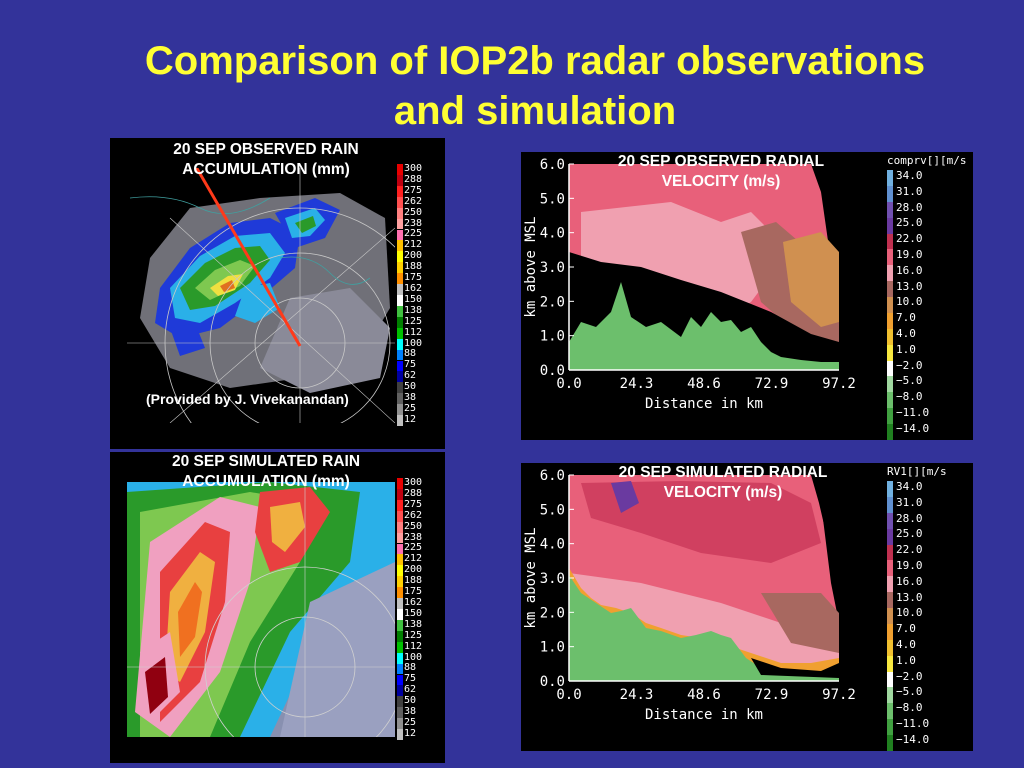 Image resolution: width=1024 pixels, height=768 pixels. Describe the element at coordinates (839, 384) in the screenshot. I see `x-tick-label: 97.2` at that location.